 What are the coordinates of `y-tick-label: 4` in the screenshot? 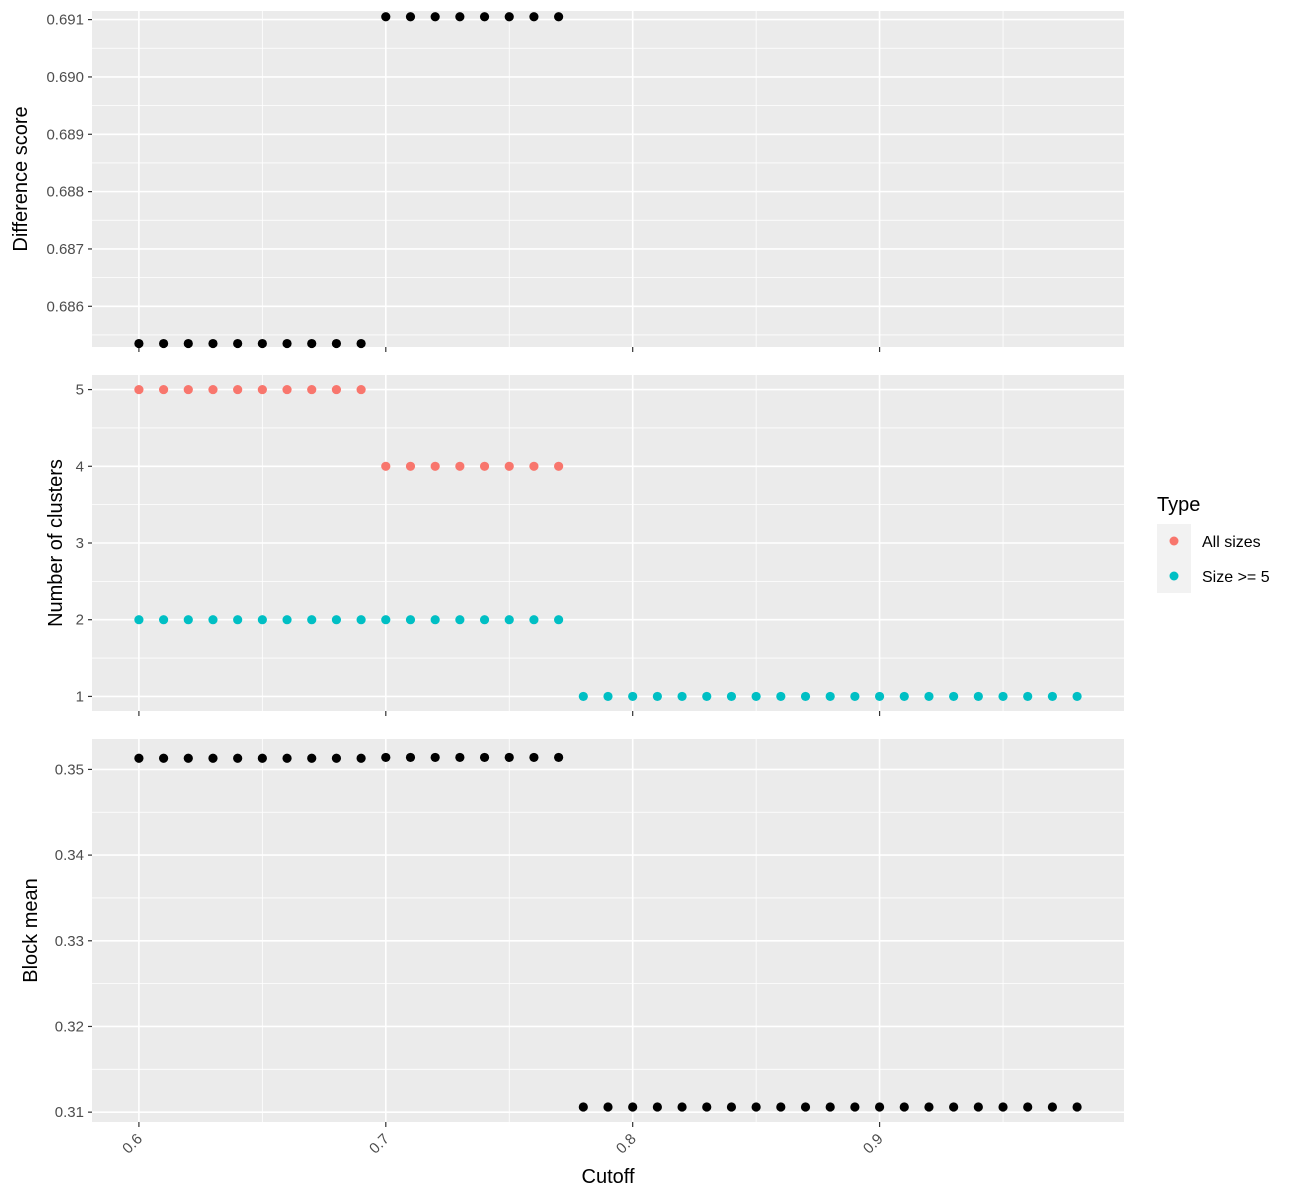 It's located at (80, 466).